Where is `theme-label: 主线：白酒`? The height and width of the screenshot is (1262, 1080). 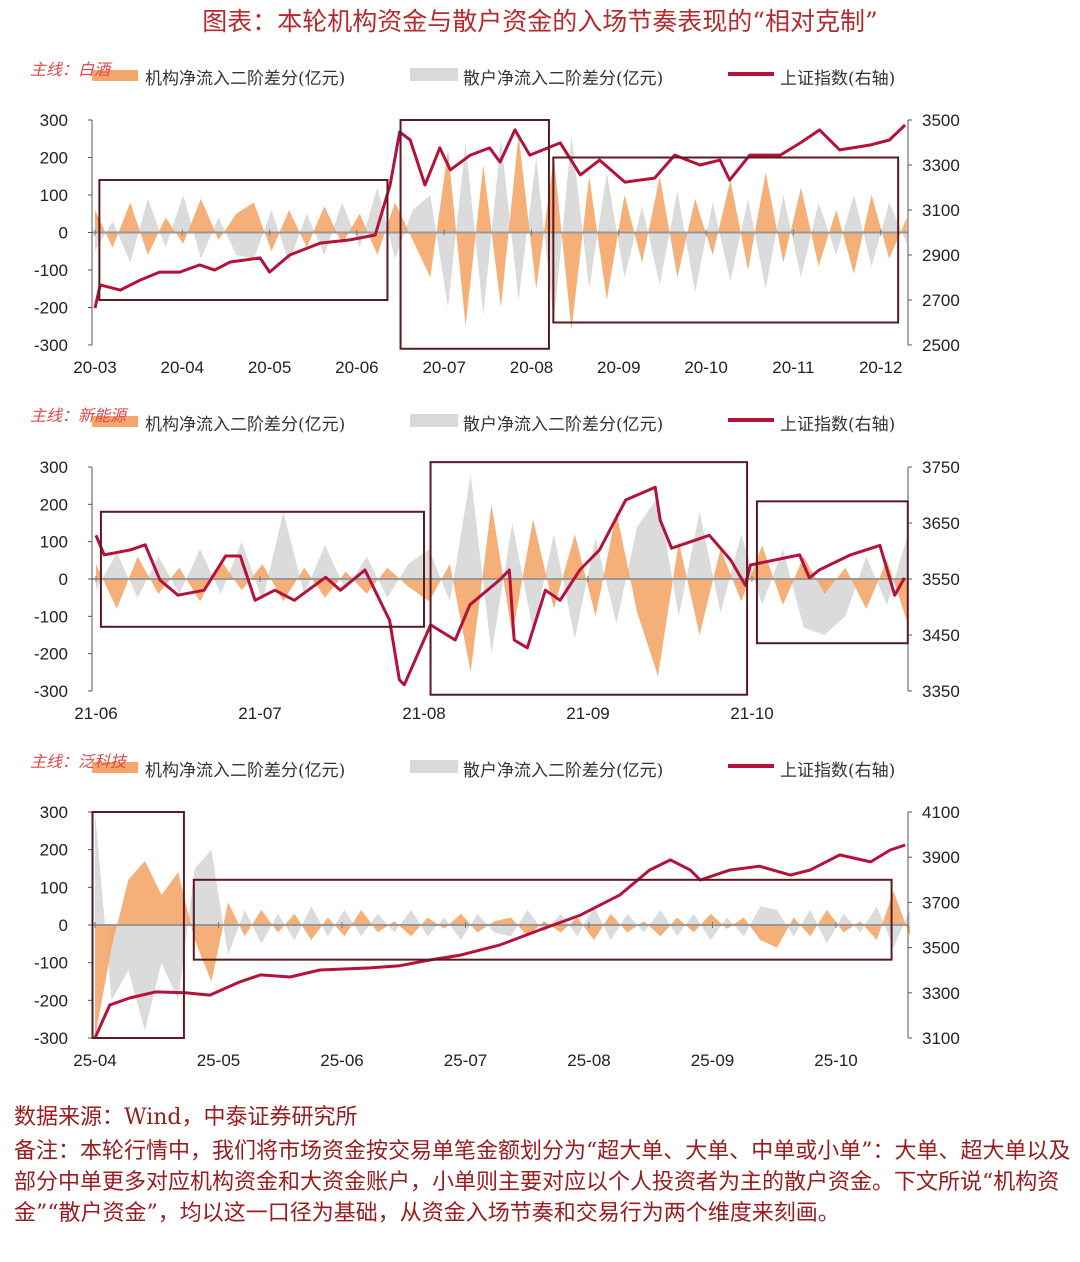 theme-label: 主线：白酒 is located at coordinates (70, 69).